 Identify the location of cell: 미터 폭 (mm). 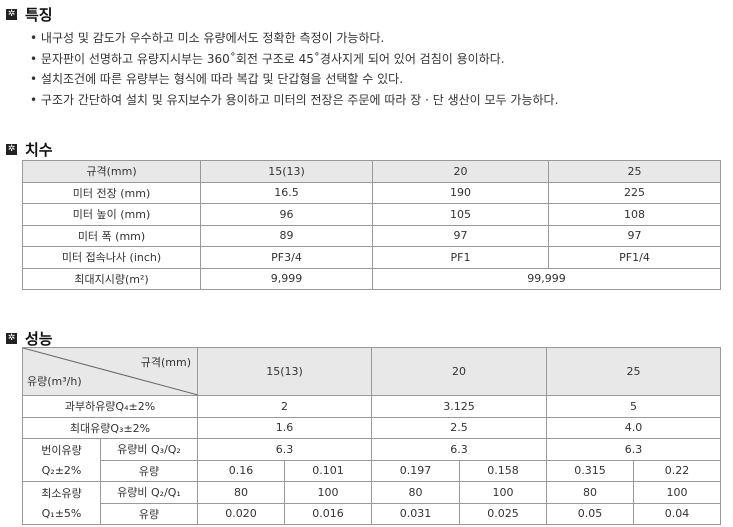
(111, 235).